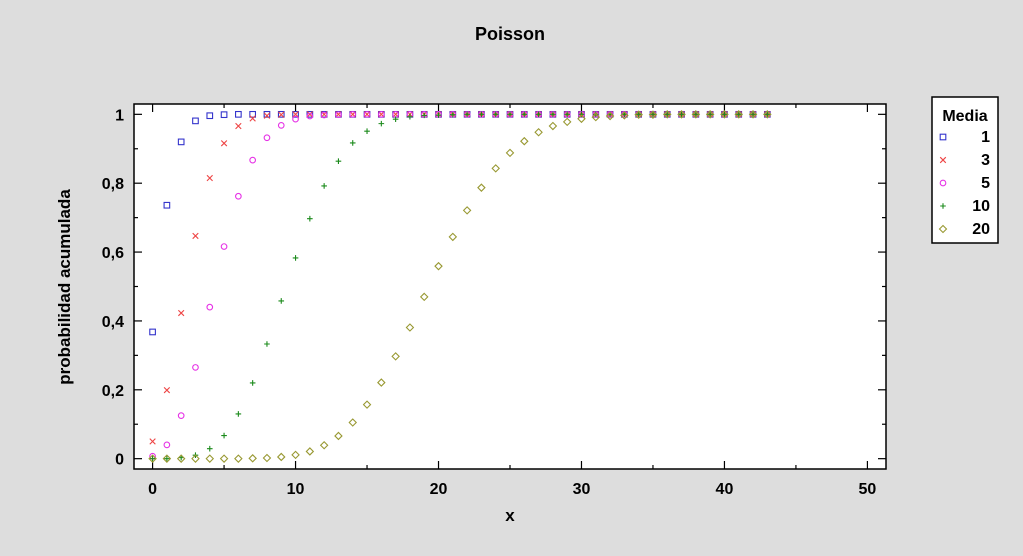 The image size is (1023, 556). Describe the element at coordinates (725, 489) in the screenshot. I see `x-tick-label: 40` at that location.